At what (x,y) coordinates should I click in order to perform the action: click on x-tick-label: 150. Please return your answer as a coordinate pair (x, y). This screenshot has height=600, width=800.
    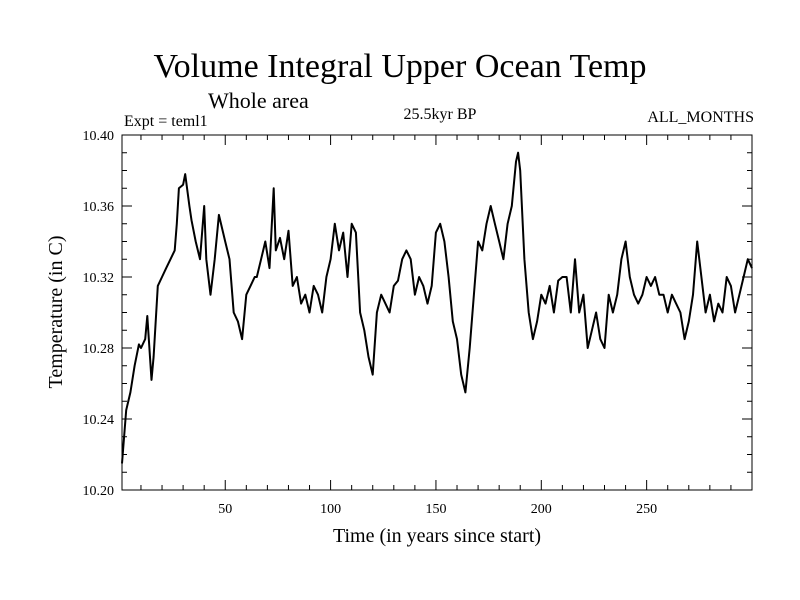
    Looking at the image, I should click on (435, 509).